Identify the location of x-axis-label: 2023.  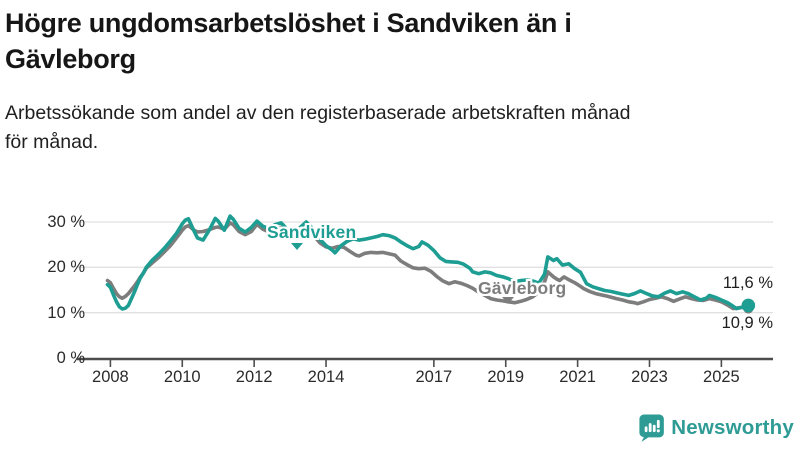
(649, 377).